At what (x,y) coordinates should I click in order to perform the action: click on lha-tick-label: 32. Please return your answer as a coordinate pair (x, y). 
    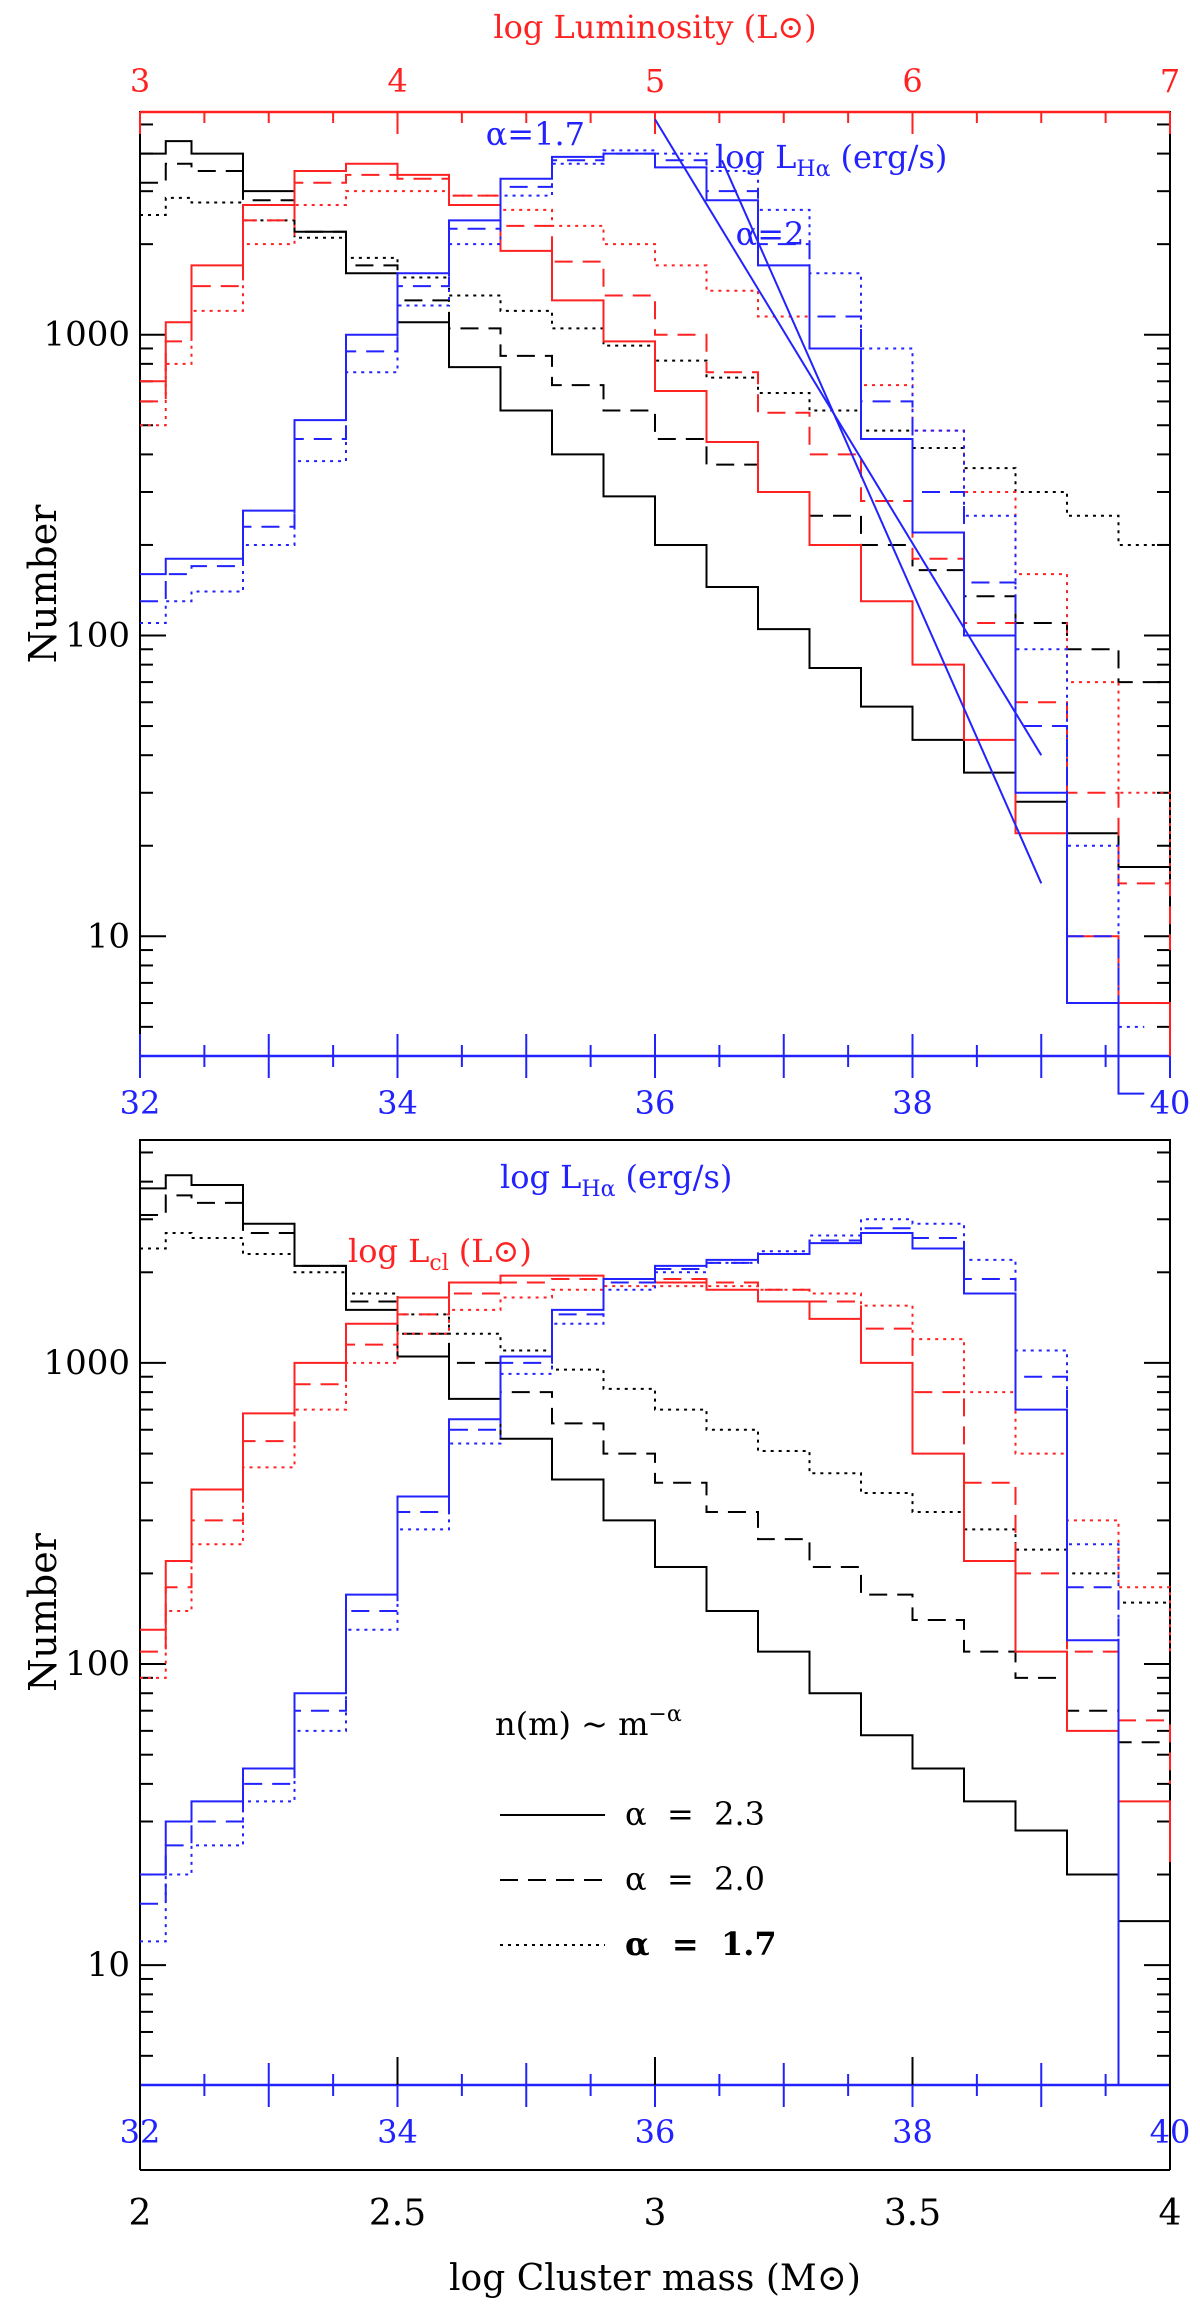
    Looking at the image, I should click on (140, 1103).